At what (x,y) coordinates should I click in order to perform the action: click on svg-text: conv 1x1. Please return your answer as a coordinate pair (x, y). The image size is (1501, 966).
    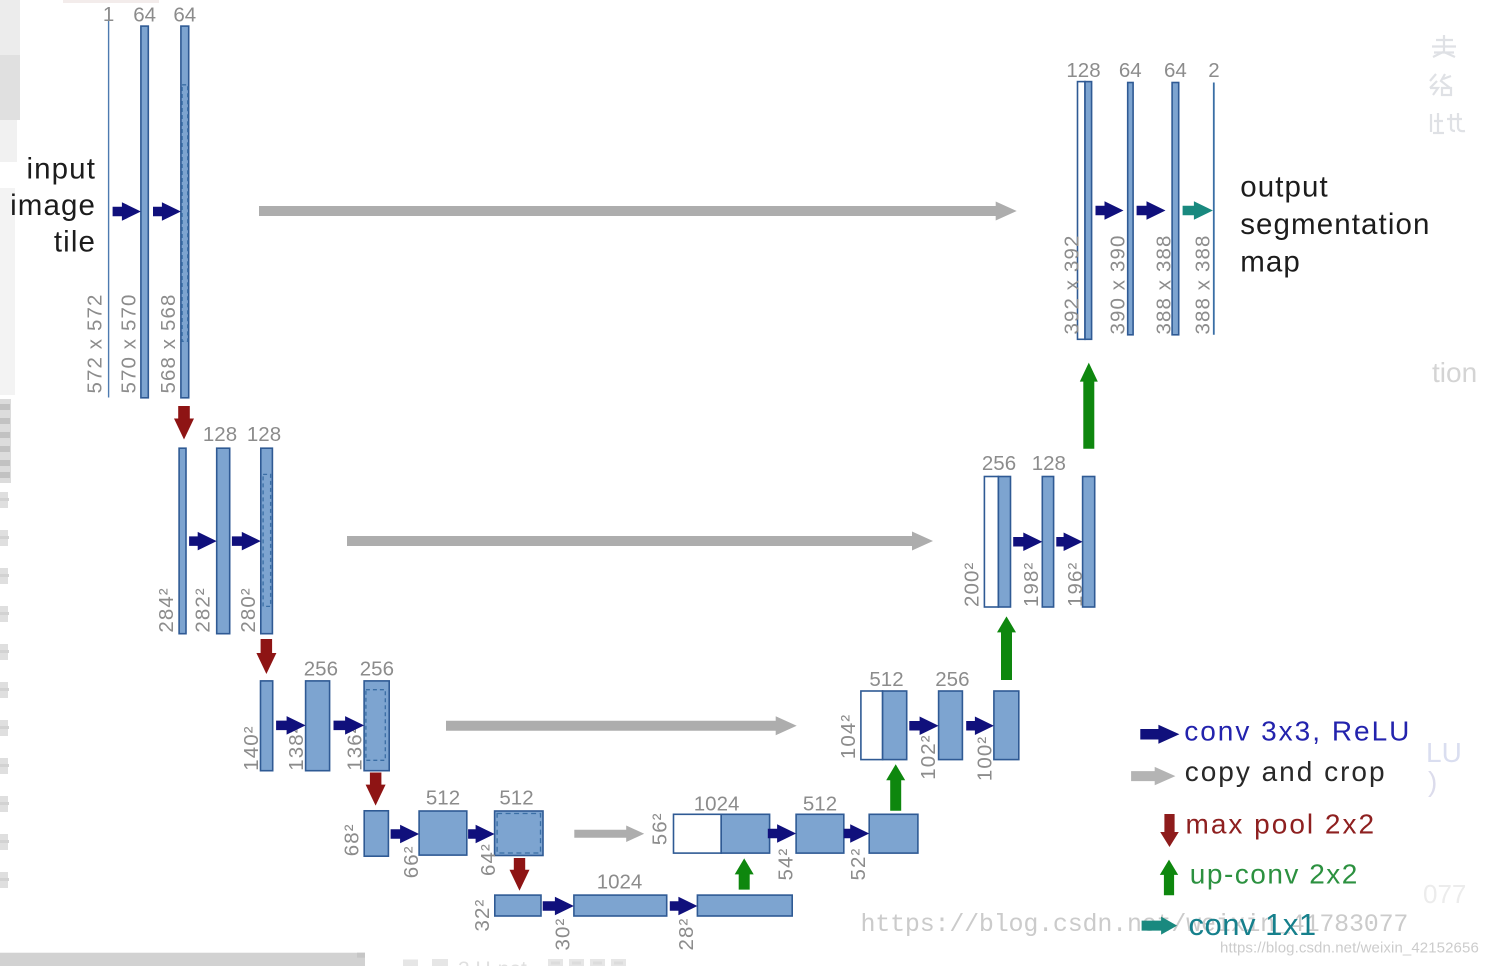
    Looking at the image, I should click on (1253, 924).